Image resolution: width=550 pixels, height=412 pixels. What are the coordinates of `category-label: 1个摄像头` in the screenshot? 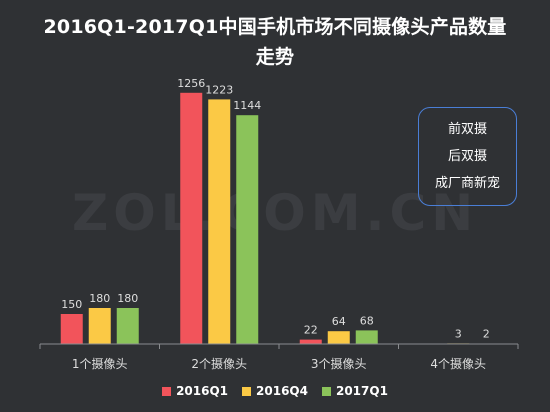 It's located at (100, 363).